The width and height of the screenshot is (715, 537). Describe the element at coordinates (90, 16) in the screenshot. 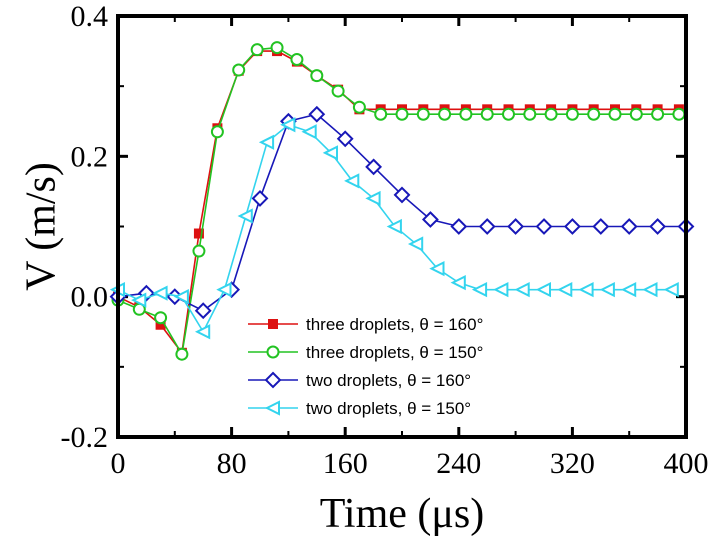

I see `y-tick-label: 0.4` at that location.